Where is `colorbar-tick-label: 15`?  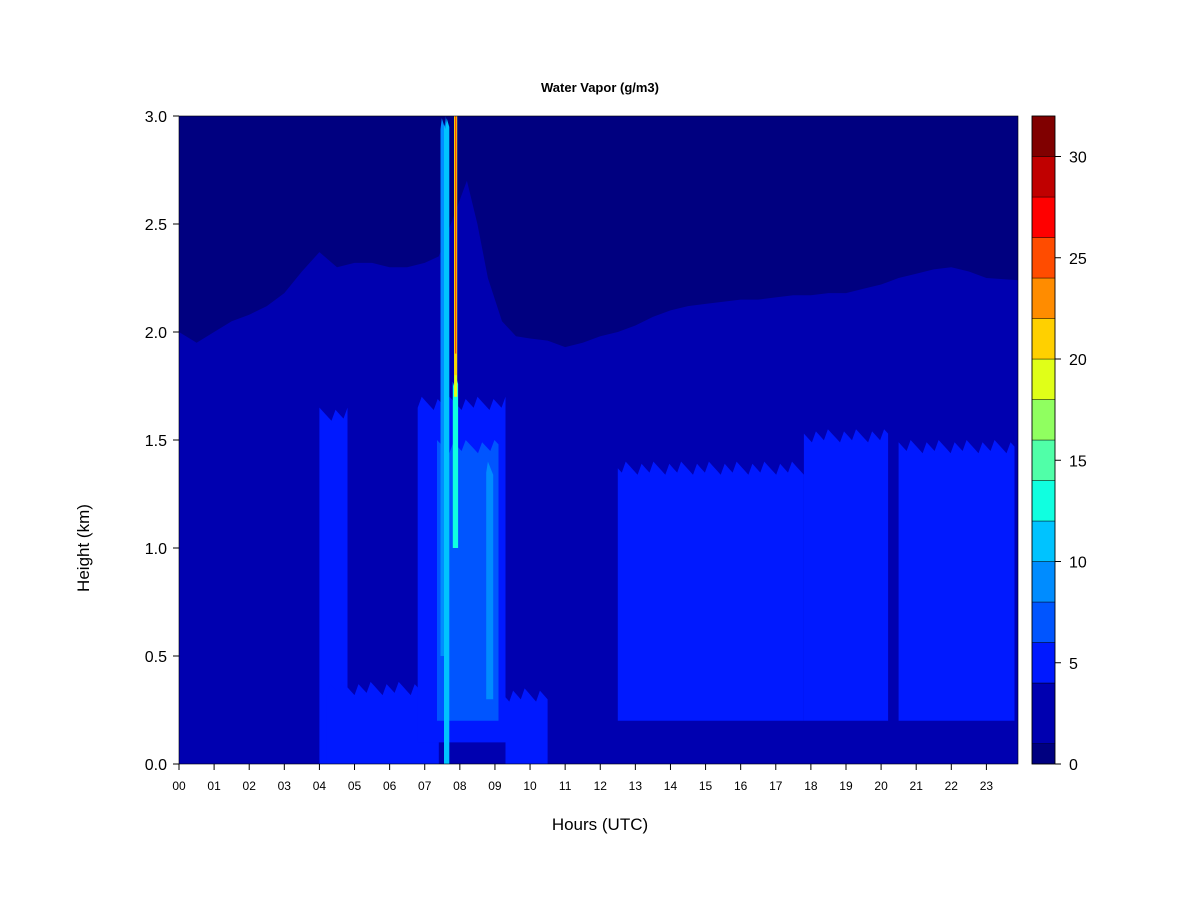 colorbar-tick-label: 15 is located at coordinates (1078, 461).